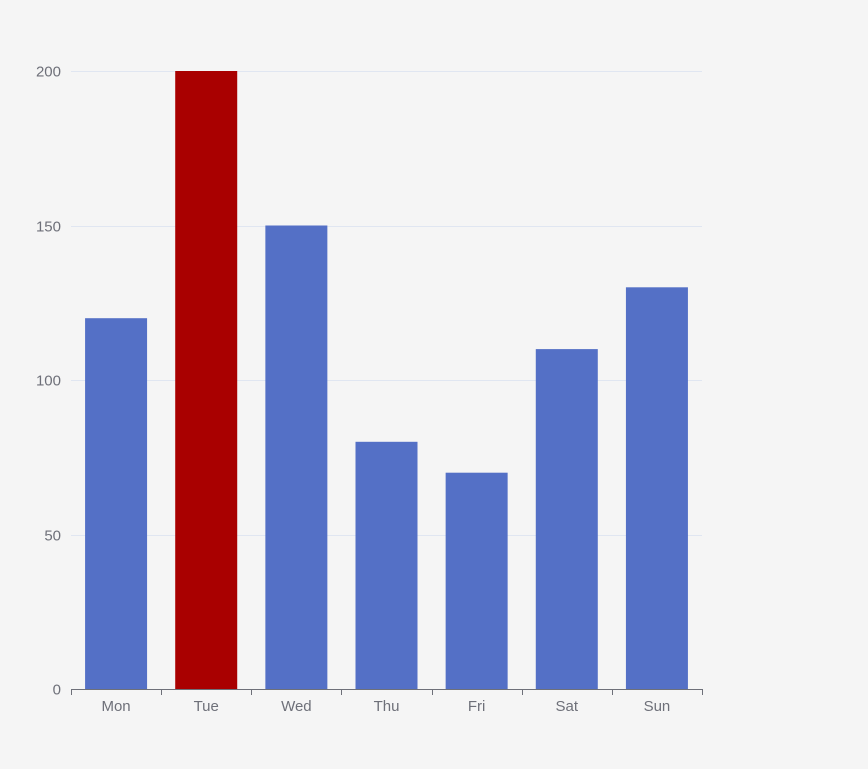 The image size is (868, 769). Describe the element at coordinates (476, 580) in the screenshot. I see `bar-fri` at that location.